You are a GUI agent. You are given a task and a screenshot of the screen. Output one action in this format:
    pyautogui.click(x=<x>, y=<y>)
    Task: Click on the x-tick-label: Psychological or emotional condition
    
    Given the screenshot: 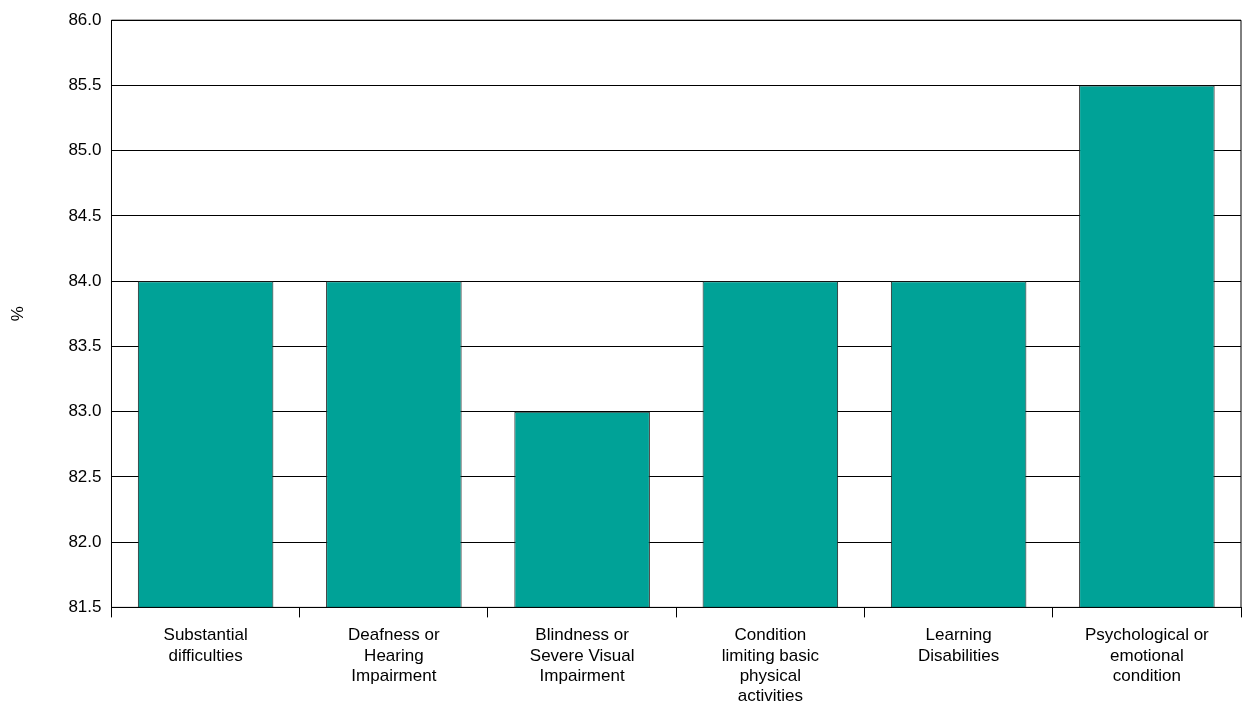 What is the action you would take?
    pyautogui.click(x=1147, y=655)
    